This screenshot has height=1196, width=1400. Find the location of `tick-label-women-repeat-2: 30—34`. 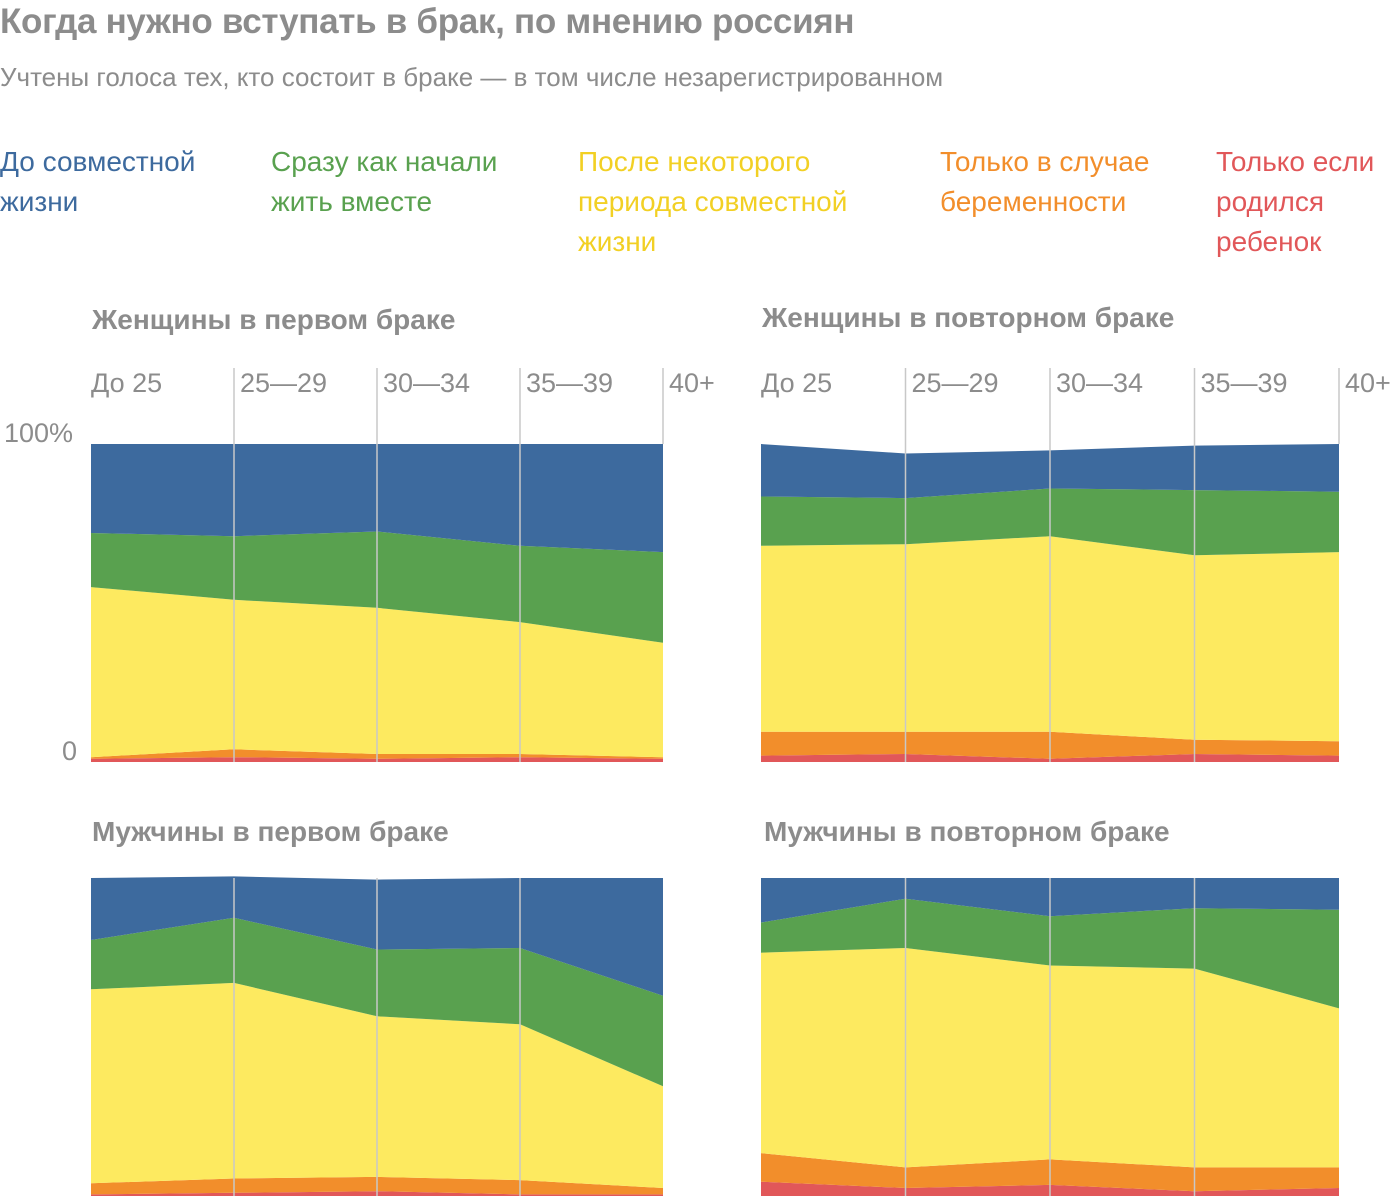

tick-label-women-repeat-2: 30—34 is located at coordinates (1099, 383).